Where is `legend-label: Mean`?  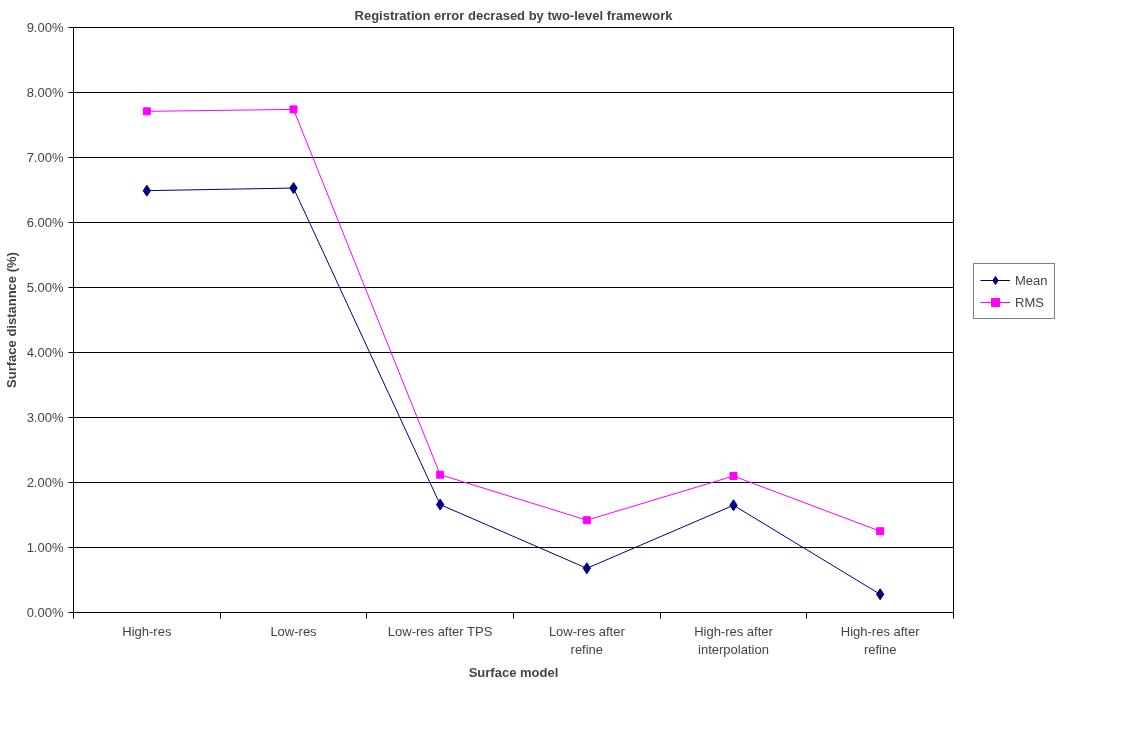
legend-label: Mean is located at coordinates (1031, 280).